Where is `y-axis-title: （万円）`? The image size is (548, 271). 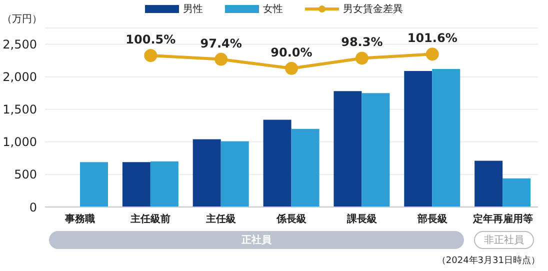
y-axis-title: （万円） is located at coordinates (22, 19).